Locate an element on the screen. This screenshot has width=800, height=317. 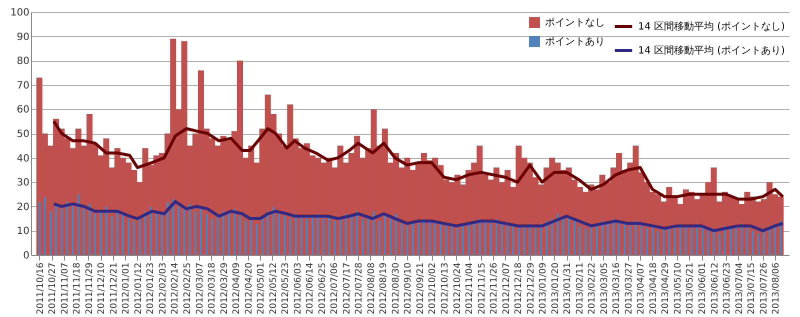
x-tick-label: 2012/03/07 is located at coordinates (200, 288).